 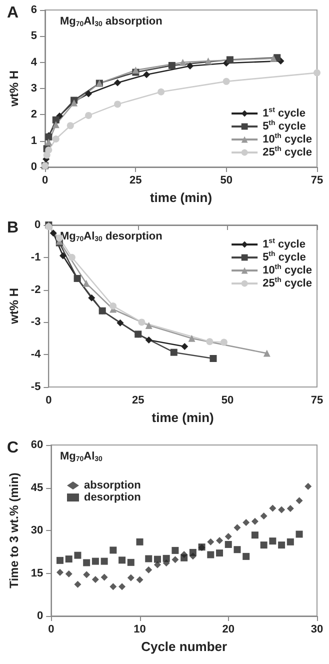 I want to click on y-tick-label: 3, so click(x=34, y=88).